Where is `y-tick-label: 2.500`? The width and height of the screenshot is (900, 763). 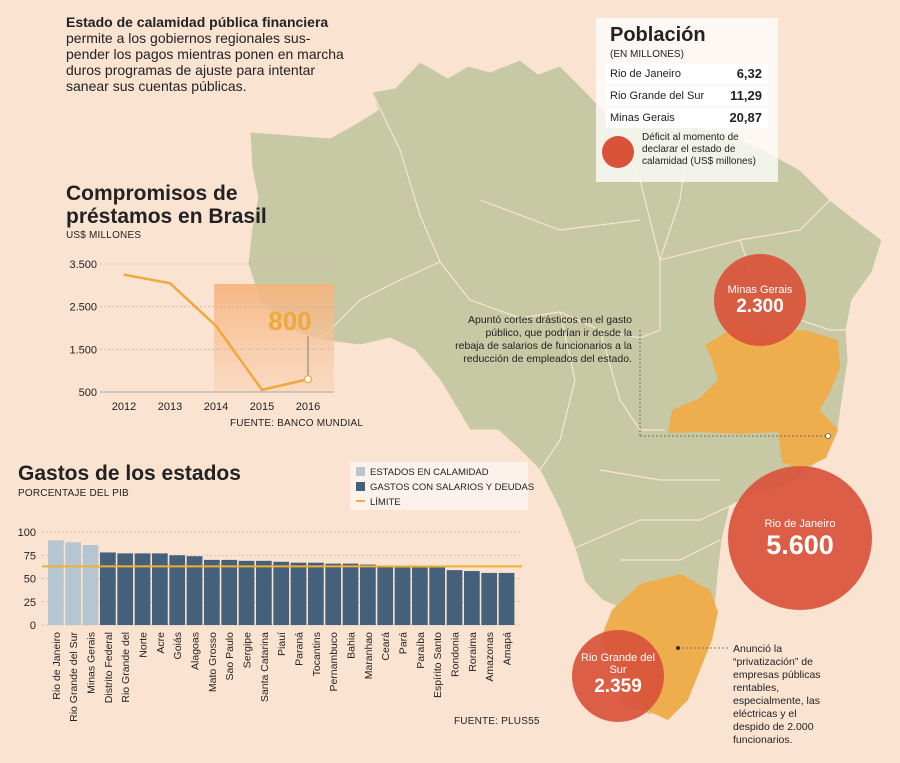
y-tick-label: 2.500 is located at coordinates (83, 308).